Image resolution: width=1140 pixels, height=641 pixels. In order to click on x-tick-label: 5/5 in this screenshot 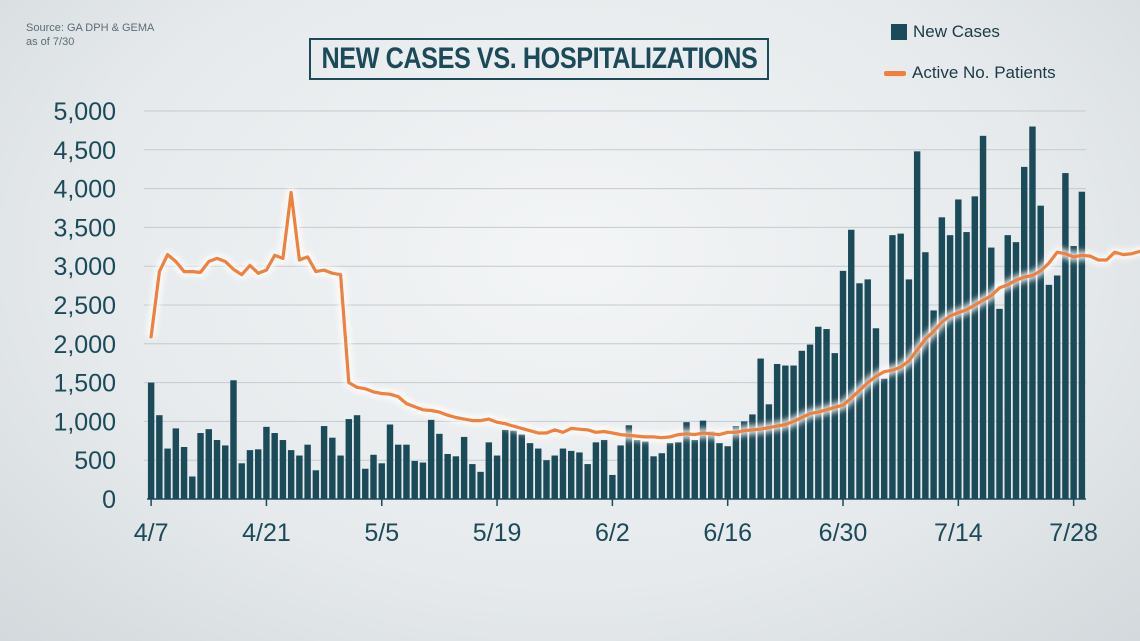, I will do `click(381, 533)`.